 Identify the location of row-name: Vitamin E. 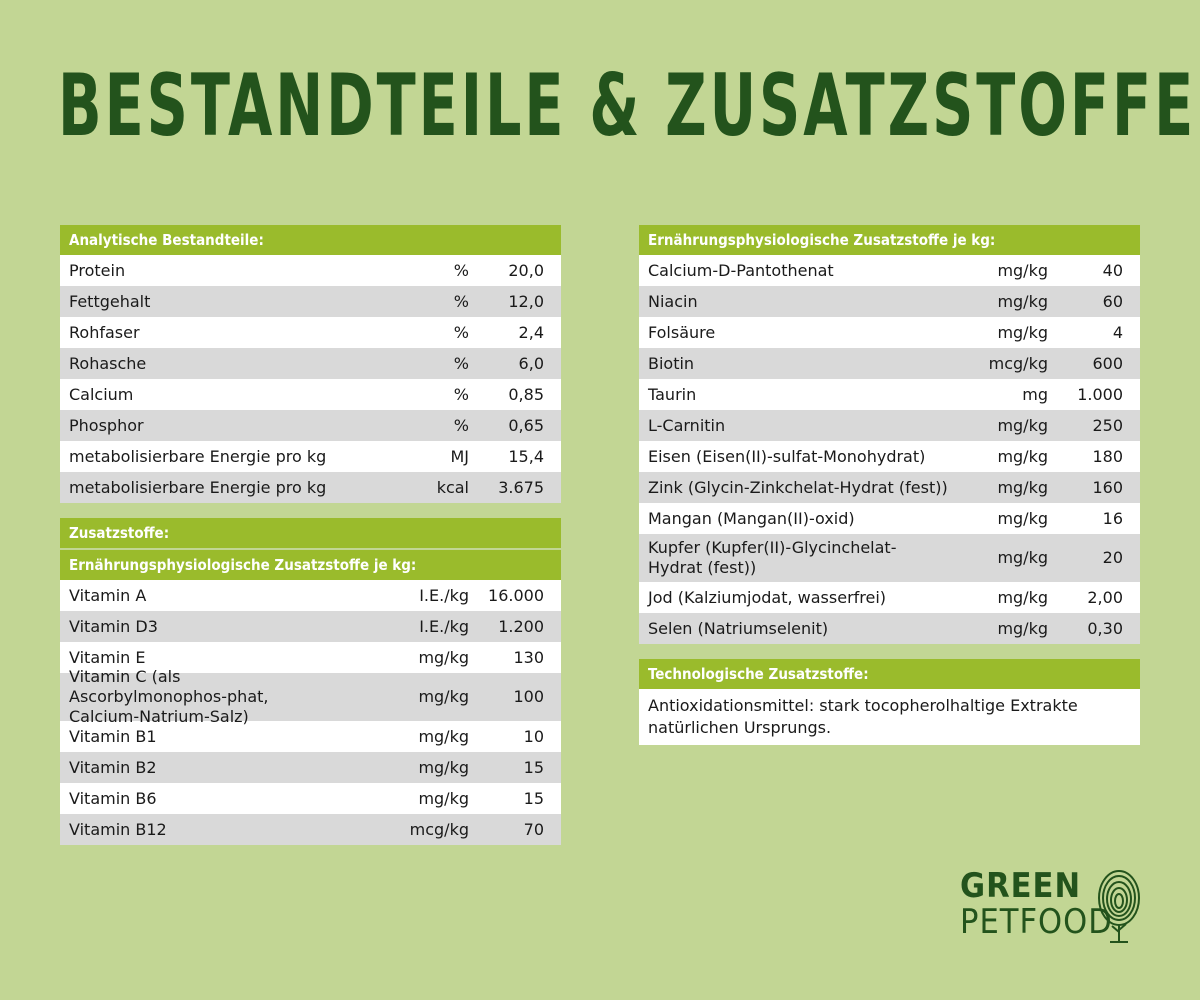
(107, 657).